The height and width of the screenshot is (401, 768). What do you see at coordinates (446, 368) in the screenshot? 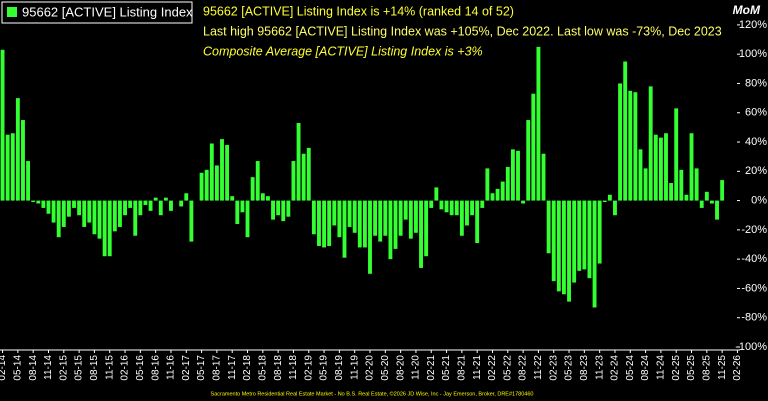
I see `x-tick-label: 05-21` at bounding box center [446, 368].